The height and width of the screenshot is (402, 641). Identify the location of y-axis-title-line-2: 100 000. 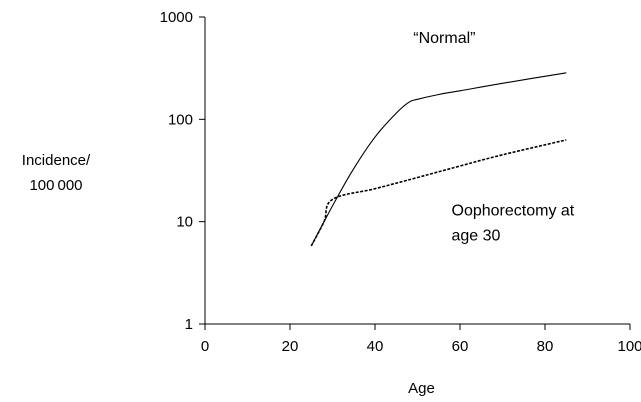
(55, 185).